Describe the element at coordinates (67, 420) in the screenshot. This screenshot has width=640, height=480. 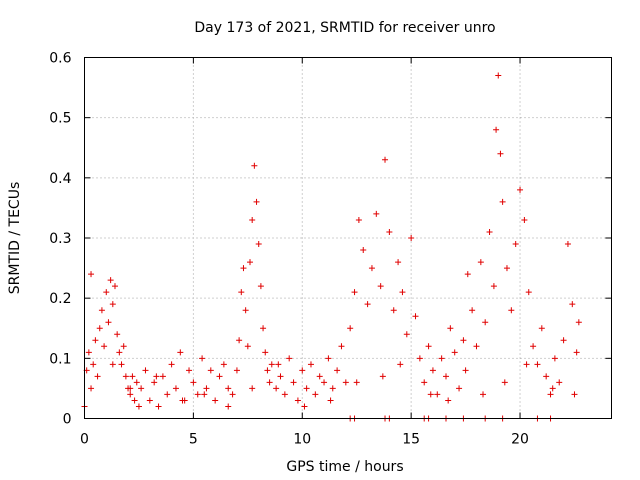
I see `y-tick-label: 0` at that location.